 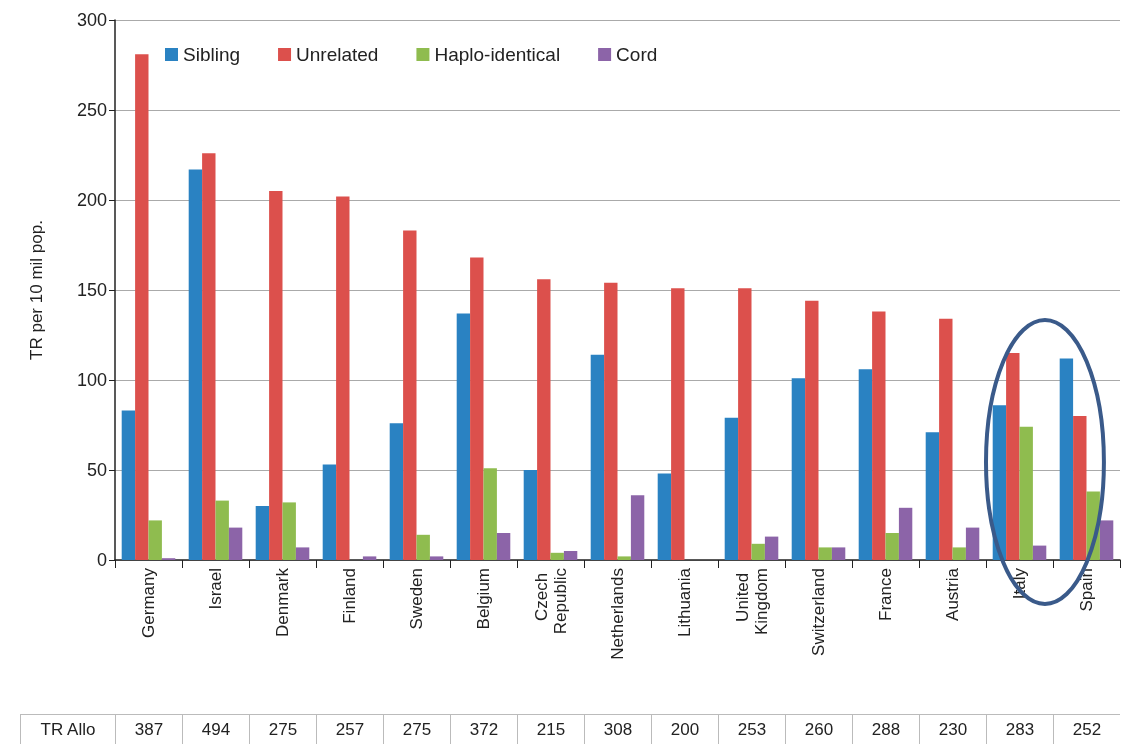 What do you see at coordinates (91, 200) in the screenshot?
I see `y-tick-label: 200` at bounding box center [91, 200].